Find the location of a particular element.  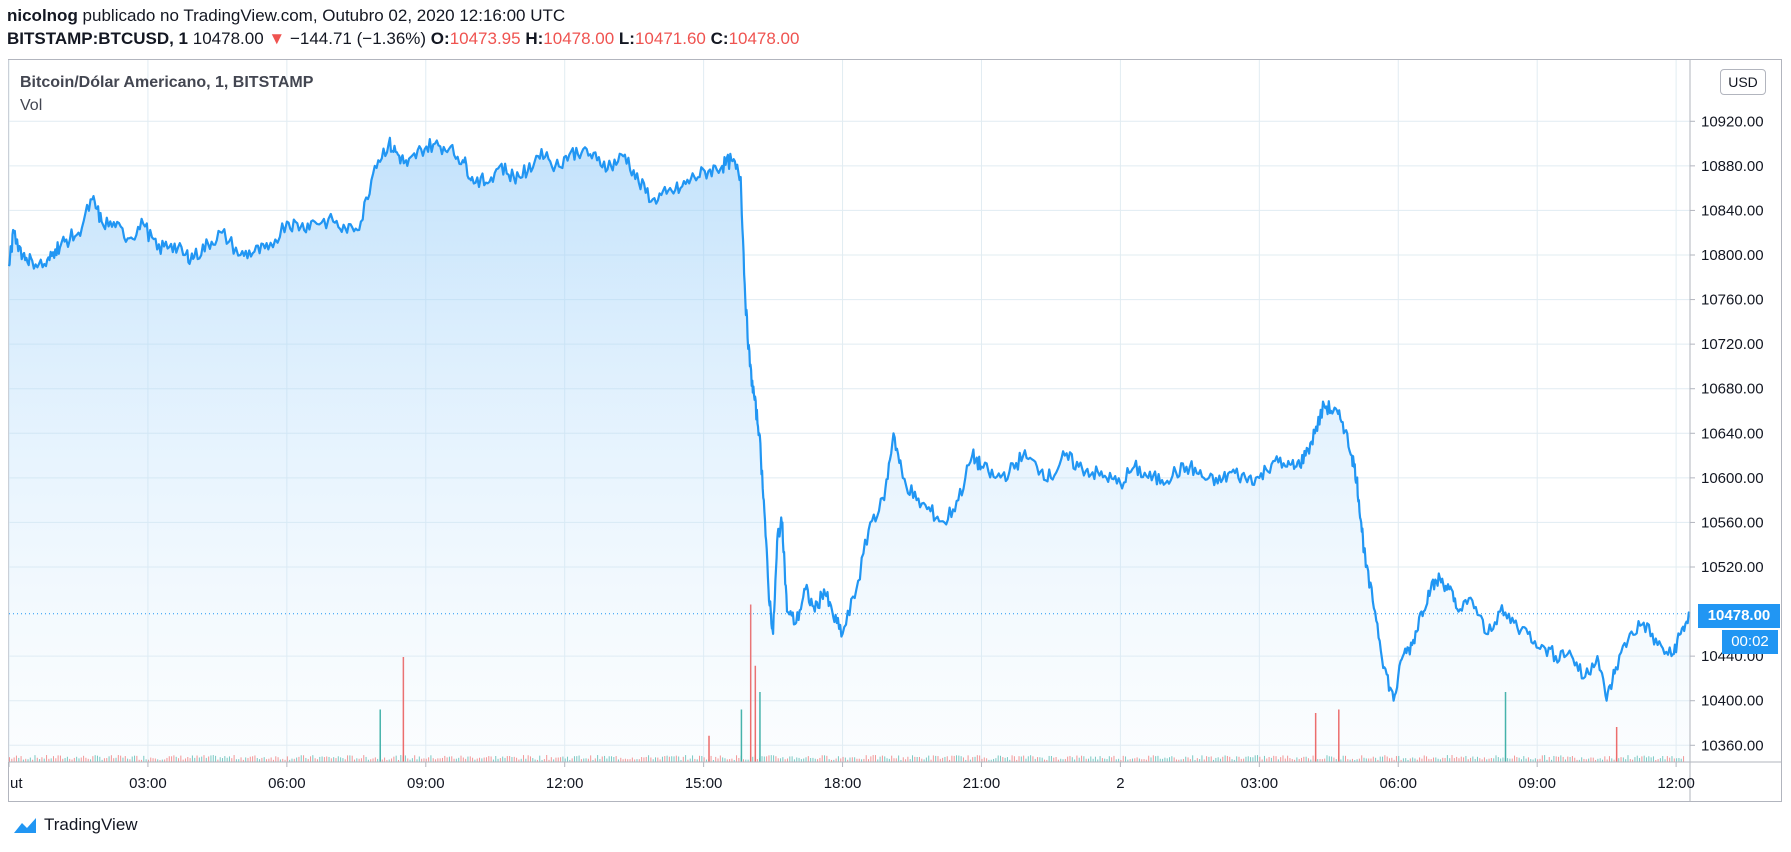

high-label: H: is located at coordinates (534, 38).